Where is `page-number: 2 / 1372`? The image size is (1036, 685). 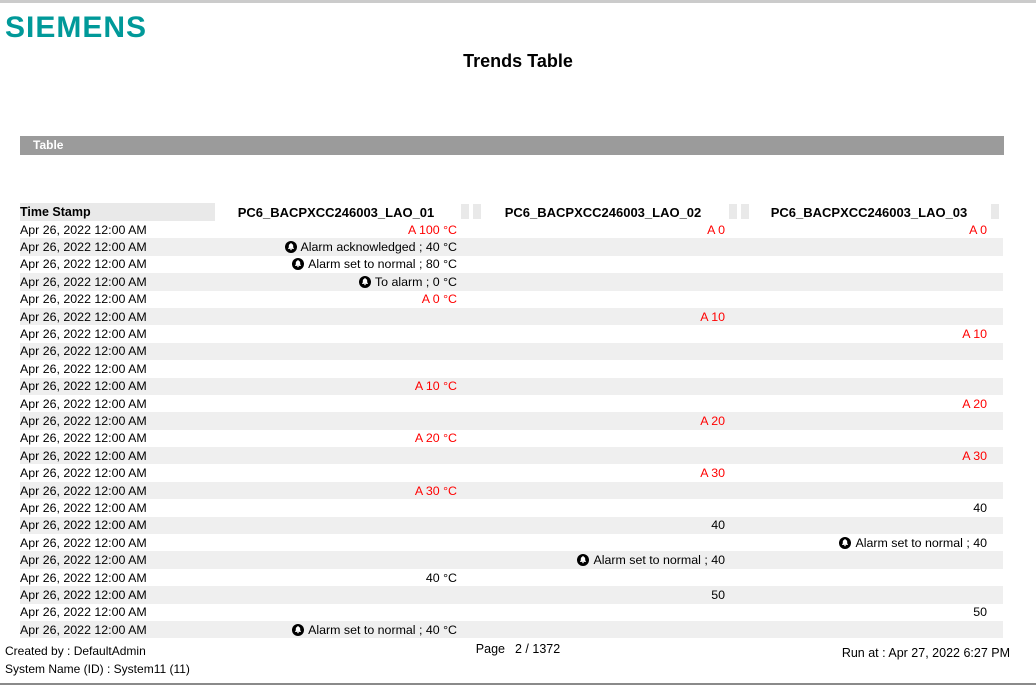 page-number: 2 / 1372 is located at coordinates (538, 649).